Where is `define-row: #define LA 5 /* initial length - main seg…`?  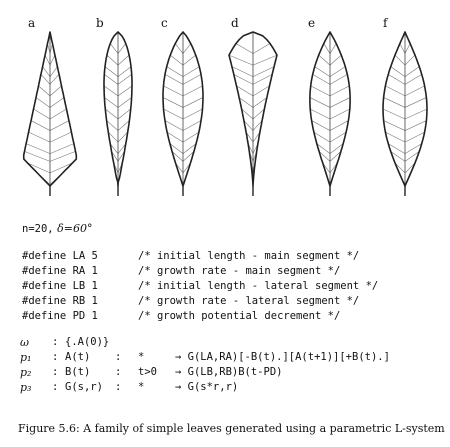 define-row: #define LA 5 /* initial length - main seg… is located at coordinates (232, 256).